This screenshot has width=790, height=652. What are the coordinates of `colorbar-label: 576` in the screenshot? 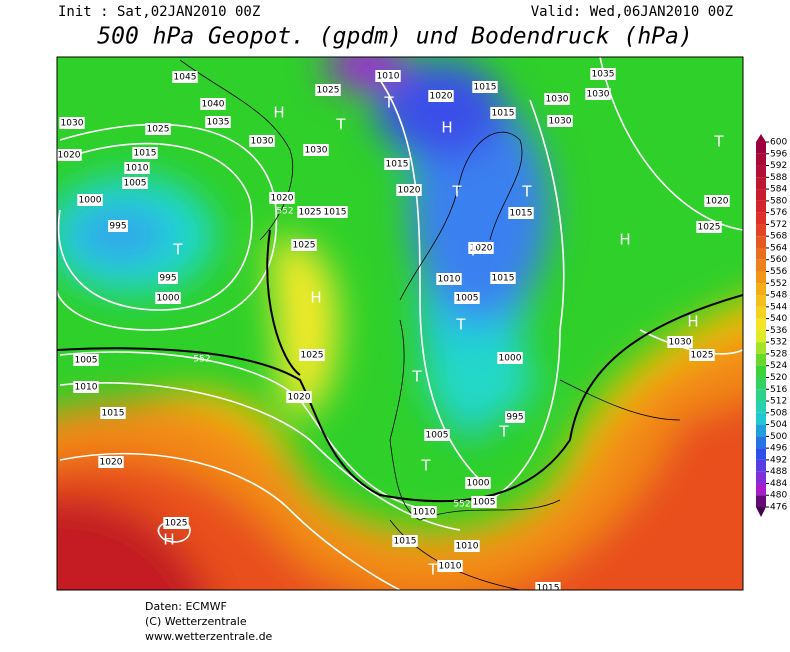 It's located at (778, 213).